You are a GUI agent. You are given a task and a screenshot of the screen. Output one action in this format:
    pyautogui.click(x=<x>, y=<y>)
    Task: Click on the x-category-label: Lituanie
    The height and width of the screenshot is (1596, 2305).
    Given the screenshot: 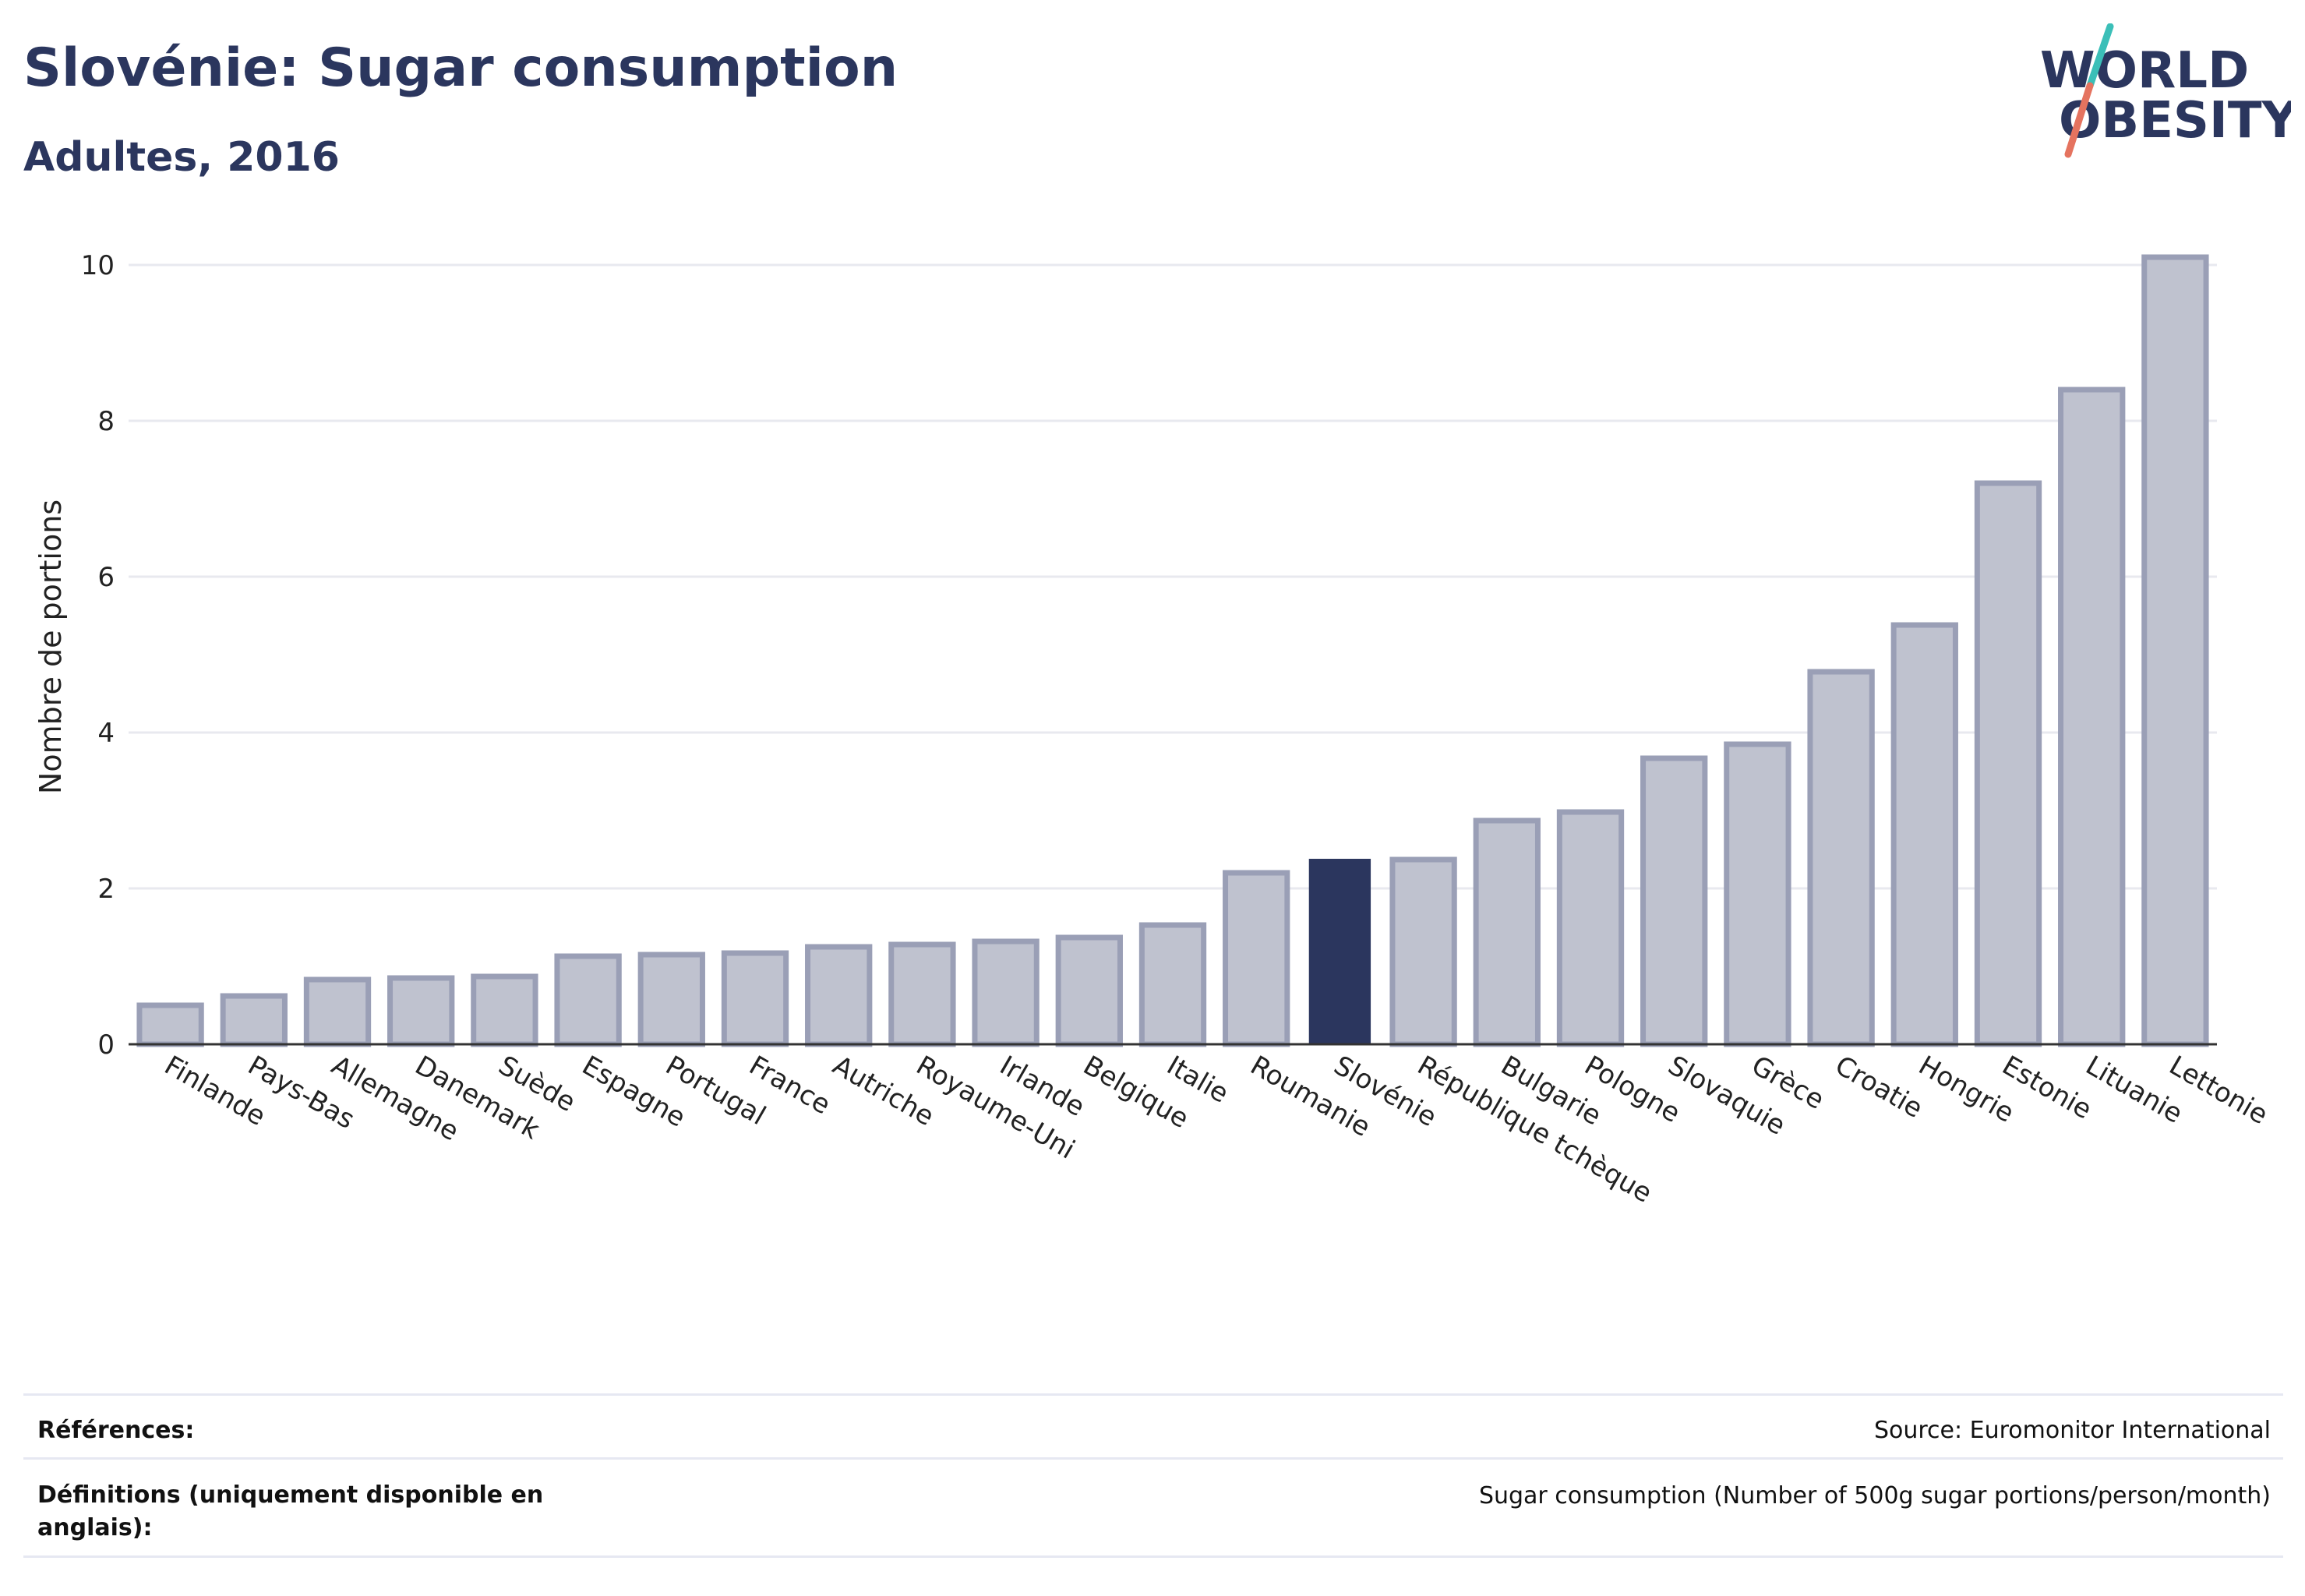 What is the action you would take?
    pyautogui.click(x=2134, y=1090)
    